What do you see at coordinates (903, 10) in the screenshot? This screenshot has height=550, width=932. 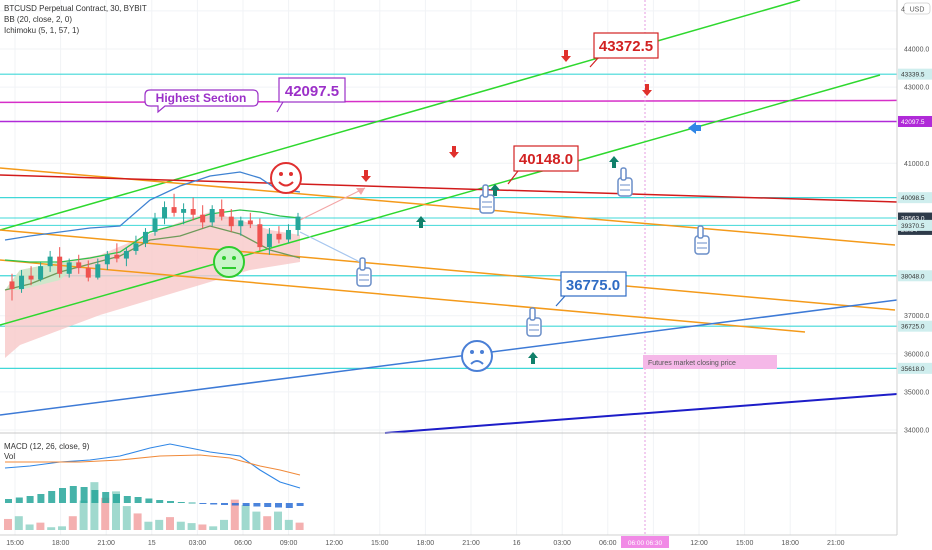 I see `price-axis-top-label: 4` at bounding box center [903, 10].